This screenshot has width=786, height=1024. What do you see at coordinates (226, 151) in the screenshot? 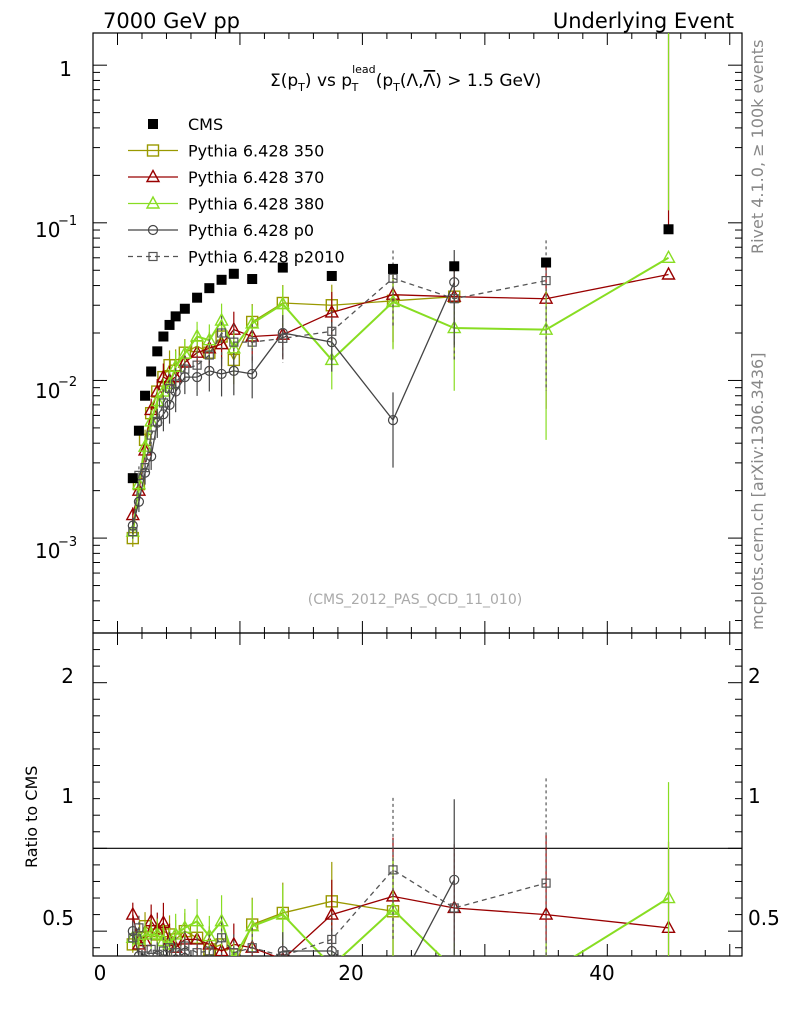
I see `legend-entry-1: Pythia 6.428 350` at bounding box center [226, 151].